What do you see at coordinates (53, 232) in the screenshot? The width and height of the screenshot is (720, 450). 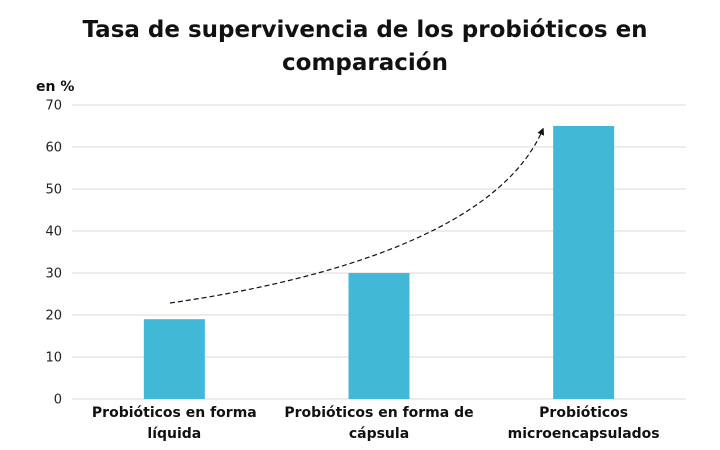 I see `y-tick-label: 40` at bounding box center [53, 232].